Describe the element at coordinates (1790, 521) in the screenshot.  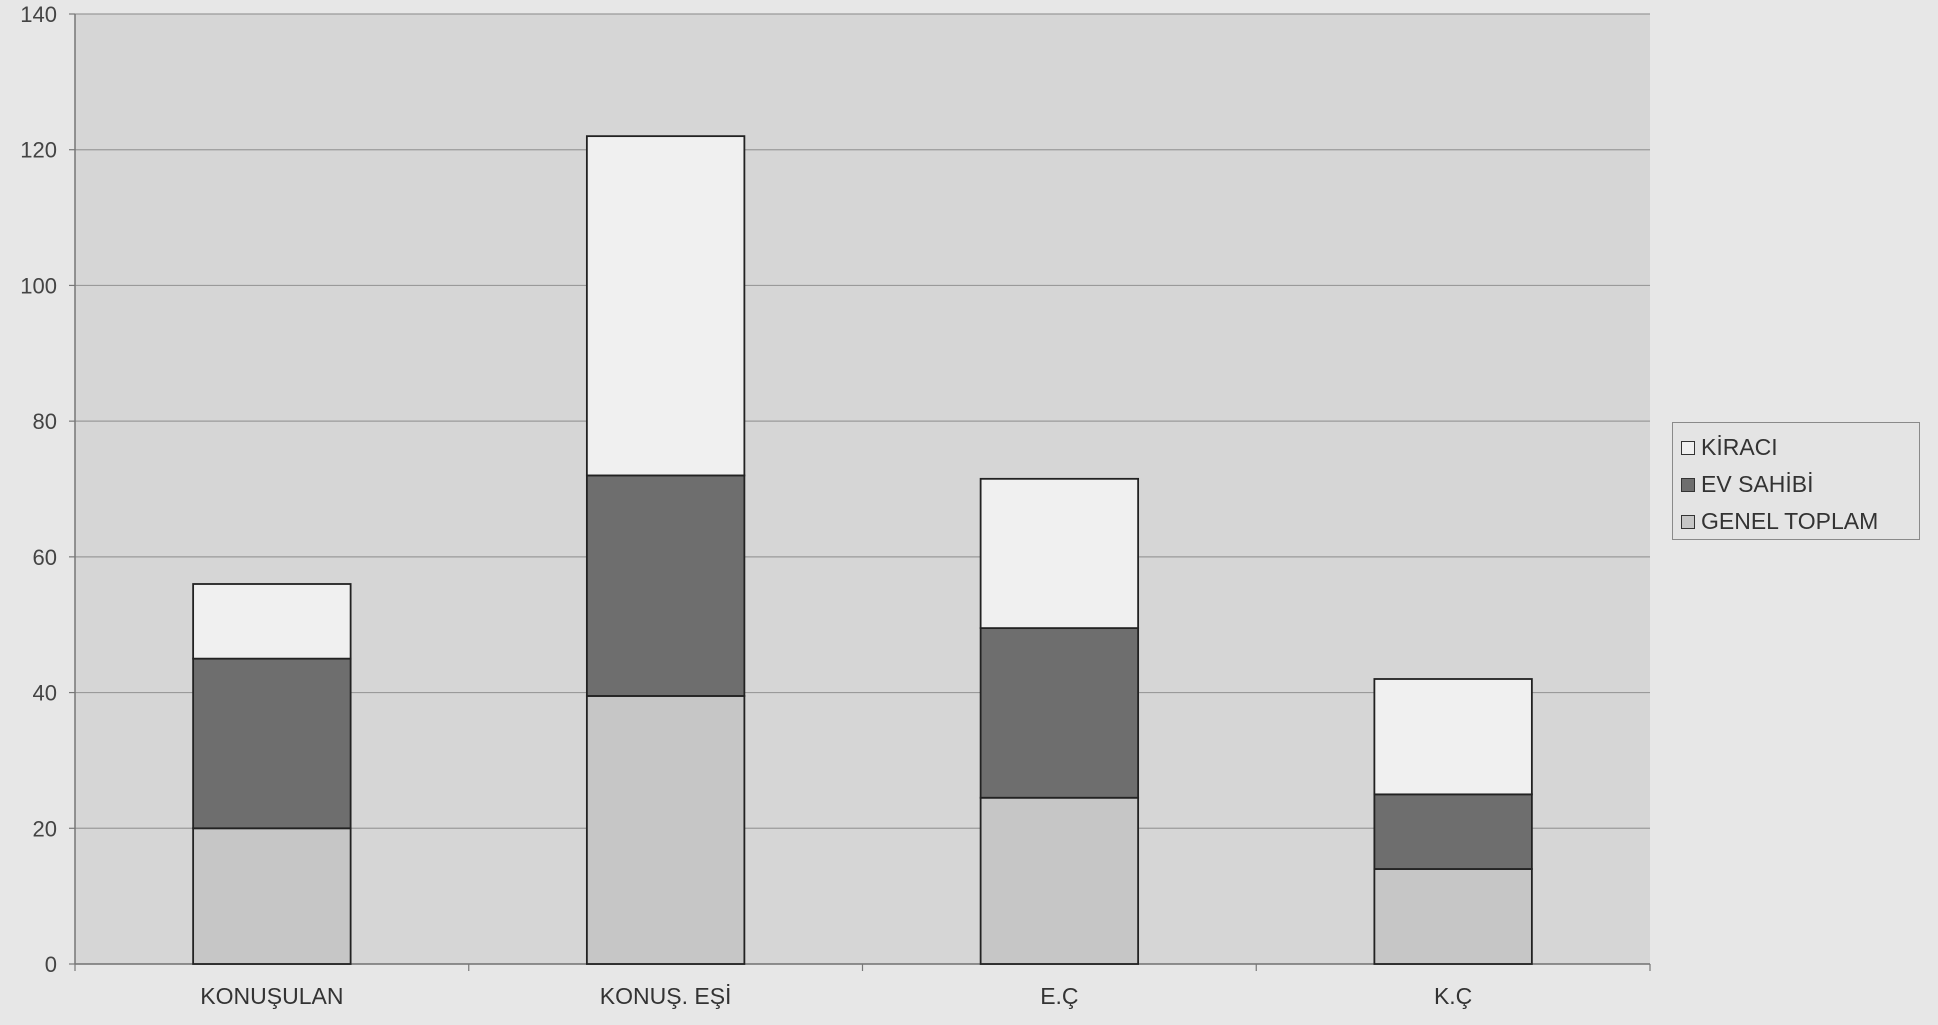
I see `legend-label-genel-toplam: GENEL TOPLAM` at that location.